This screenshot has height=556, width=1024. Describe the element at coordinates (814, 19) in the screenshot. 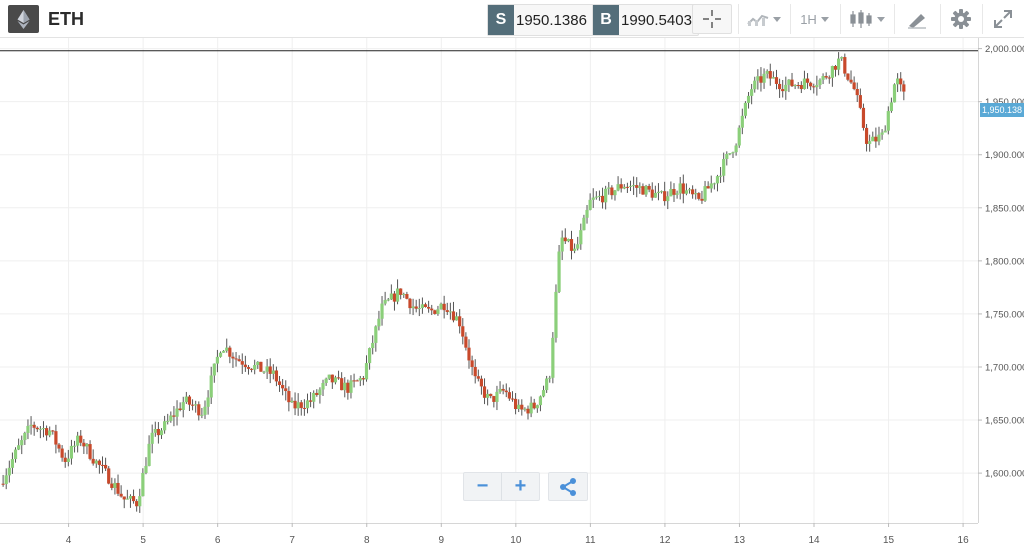

I see `timeframe-dropdown: 1H` at that location.